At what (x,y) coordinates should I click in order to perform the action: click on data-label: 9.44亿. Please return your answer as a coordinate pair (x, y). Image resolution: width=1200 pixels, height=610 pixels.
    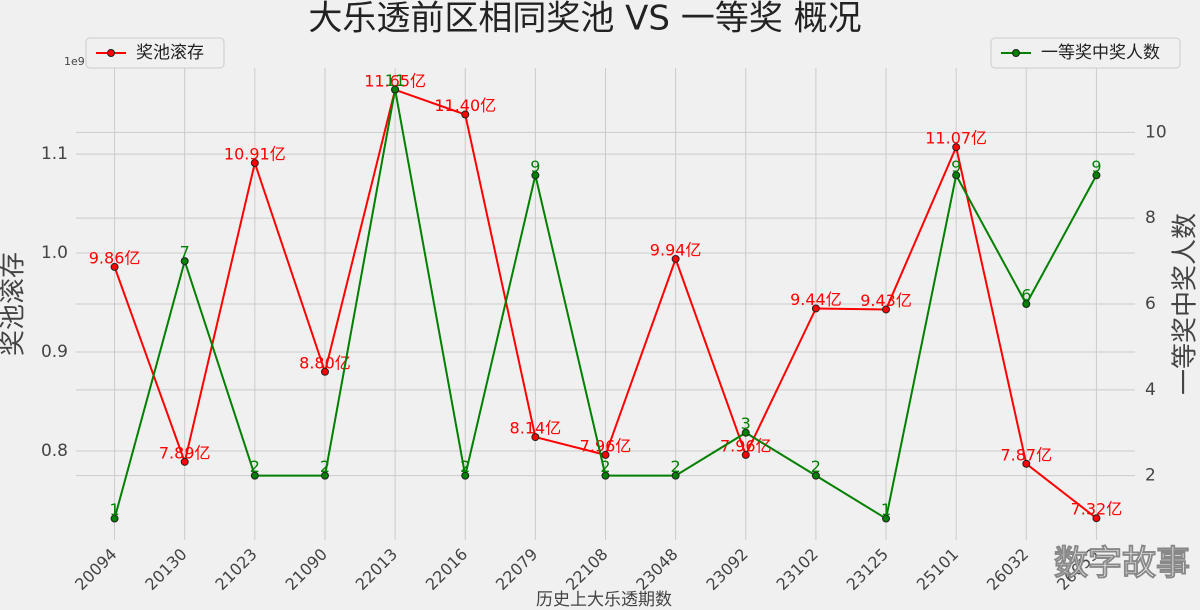
    Looking at the image, I should click on (816, 299).